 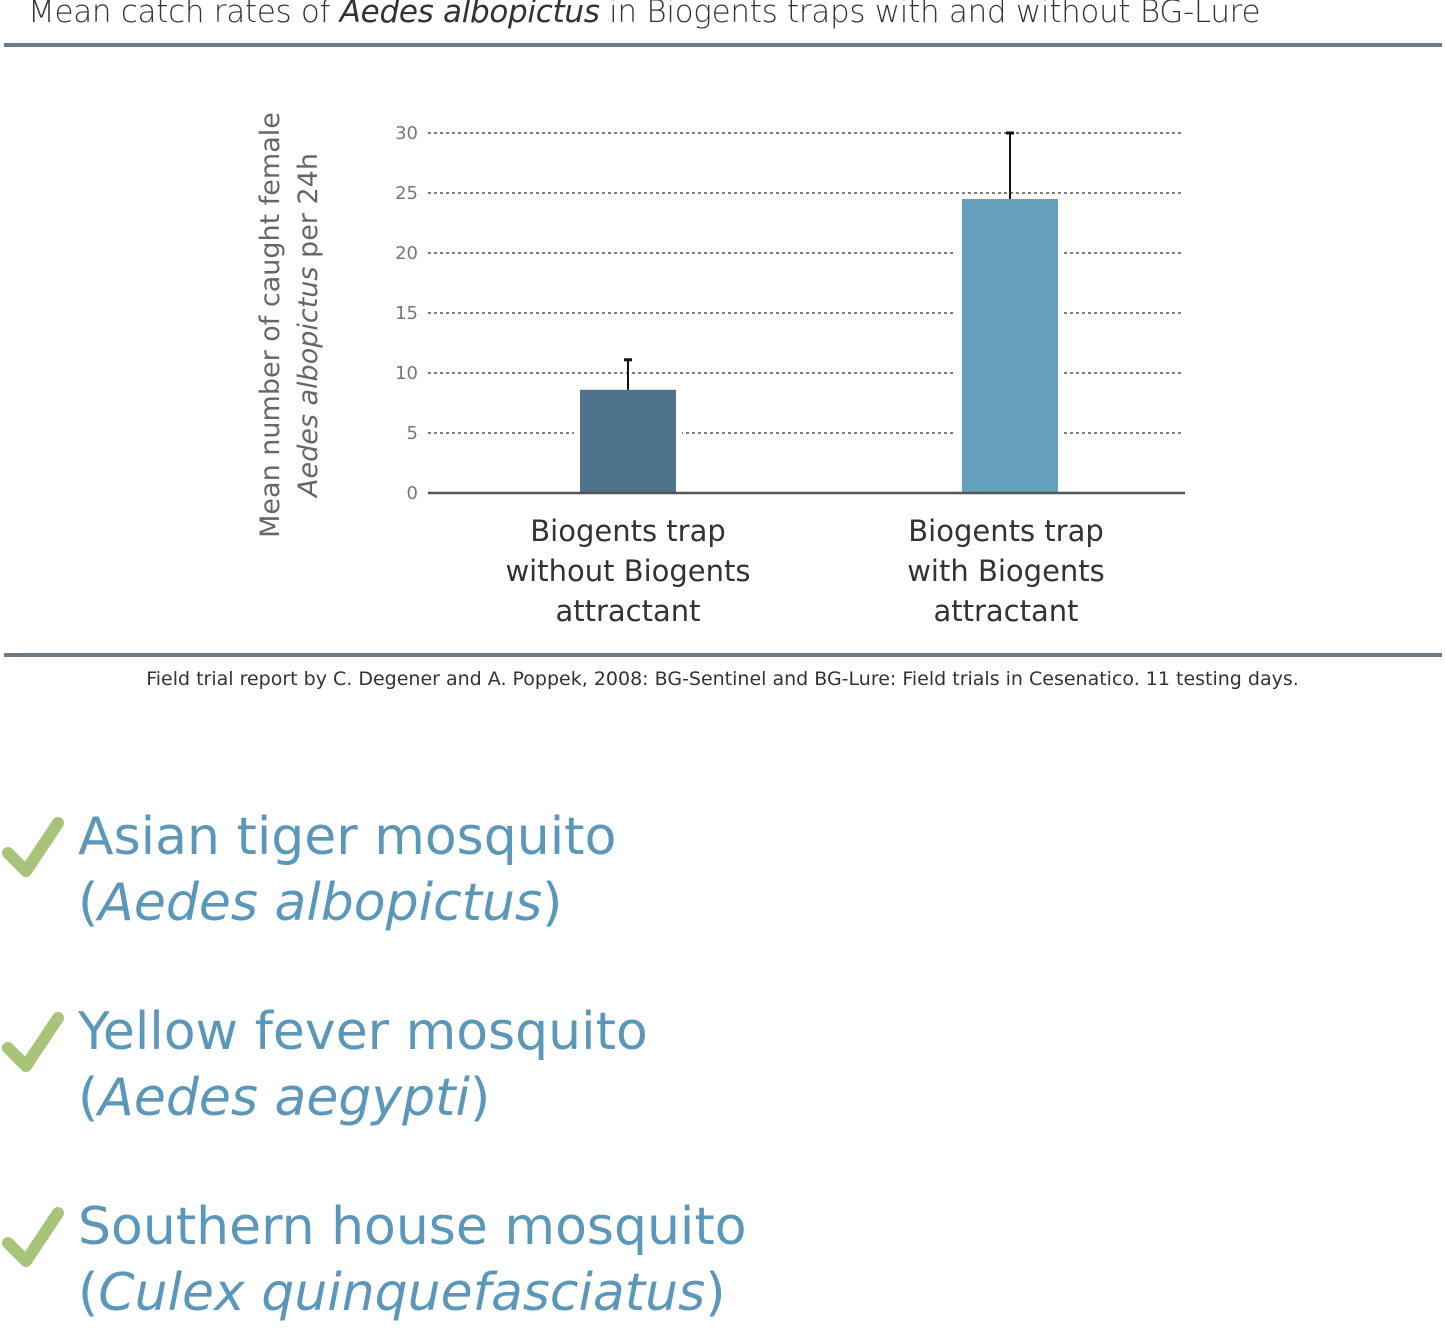 I want to click on latin-name: Aedes aegypti, so click(x=284, y=1098).